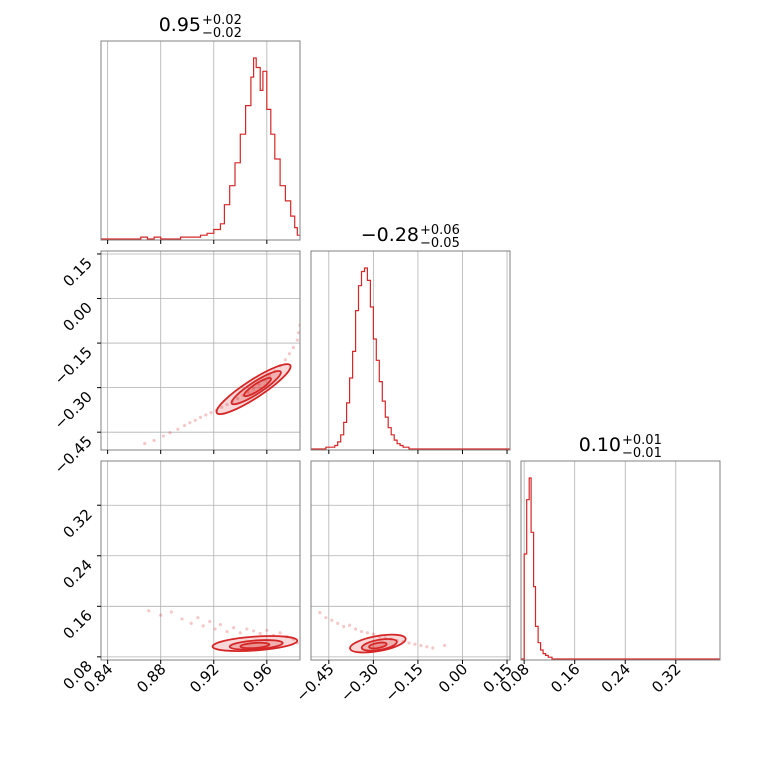  I want to click on title-value-1: 0.95, so click(180, 25).